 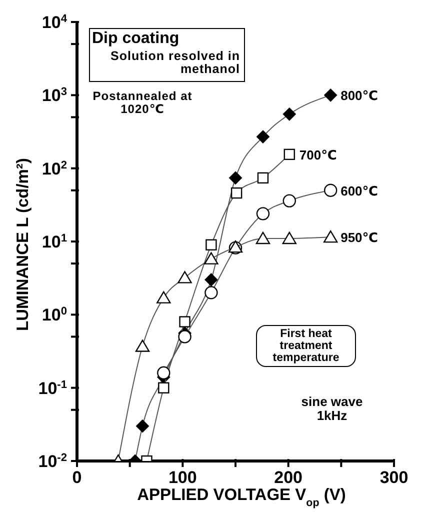 What do you see at coordinates (175, 62) in the screenshot?
I see `annotation: Solution resolved in methanol` at bounding box center [175, 62].